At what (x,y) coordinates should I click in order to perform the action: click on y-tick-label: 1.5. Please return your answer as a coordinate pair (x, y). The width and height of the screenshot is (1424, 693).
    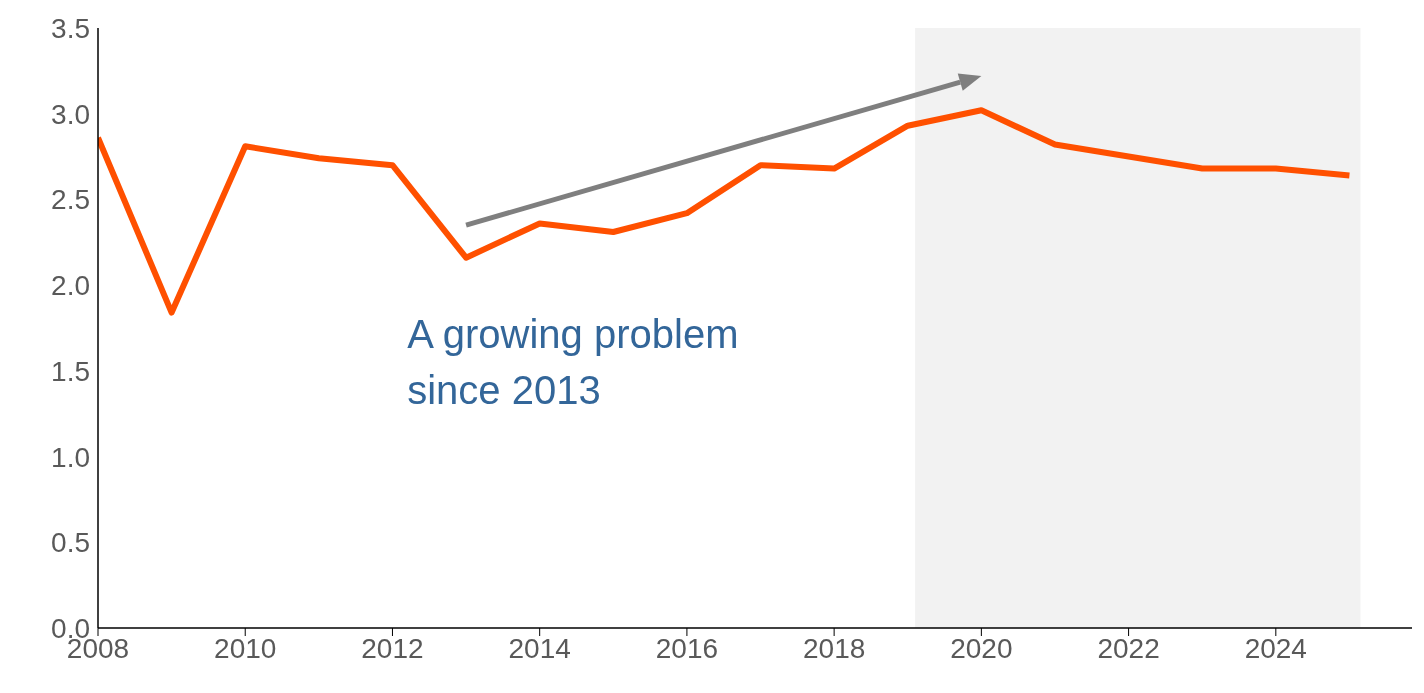
    Looking at the image, I should click on (70, 371).